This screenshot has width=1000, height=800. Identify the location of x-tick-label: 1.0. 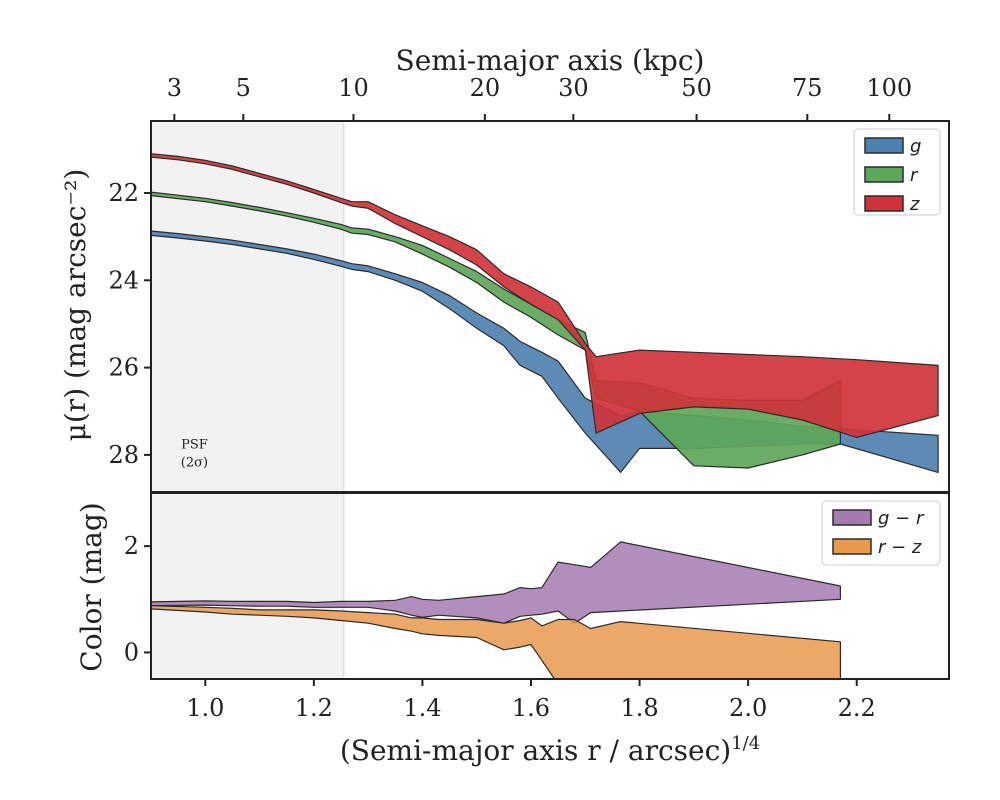
(205, 708).